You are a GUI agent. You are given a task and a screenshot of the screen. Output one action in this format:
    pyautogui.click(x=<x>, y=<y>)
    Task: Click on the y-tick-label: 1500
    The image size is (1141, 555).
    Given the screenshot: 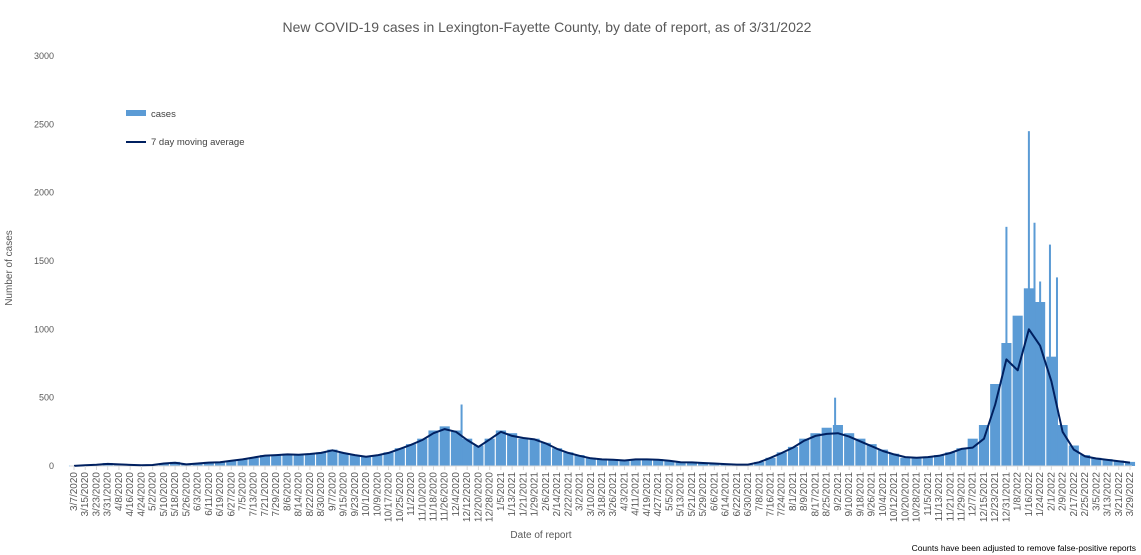 What is the action you would take?
    pyautogui.click(x=44, y=261)
    